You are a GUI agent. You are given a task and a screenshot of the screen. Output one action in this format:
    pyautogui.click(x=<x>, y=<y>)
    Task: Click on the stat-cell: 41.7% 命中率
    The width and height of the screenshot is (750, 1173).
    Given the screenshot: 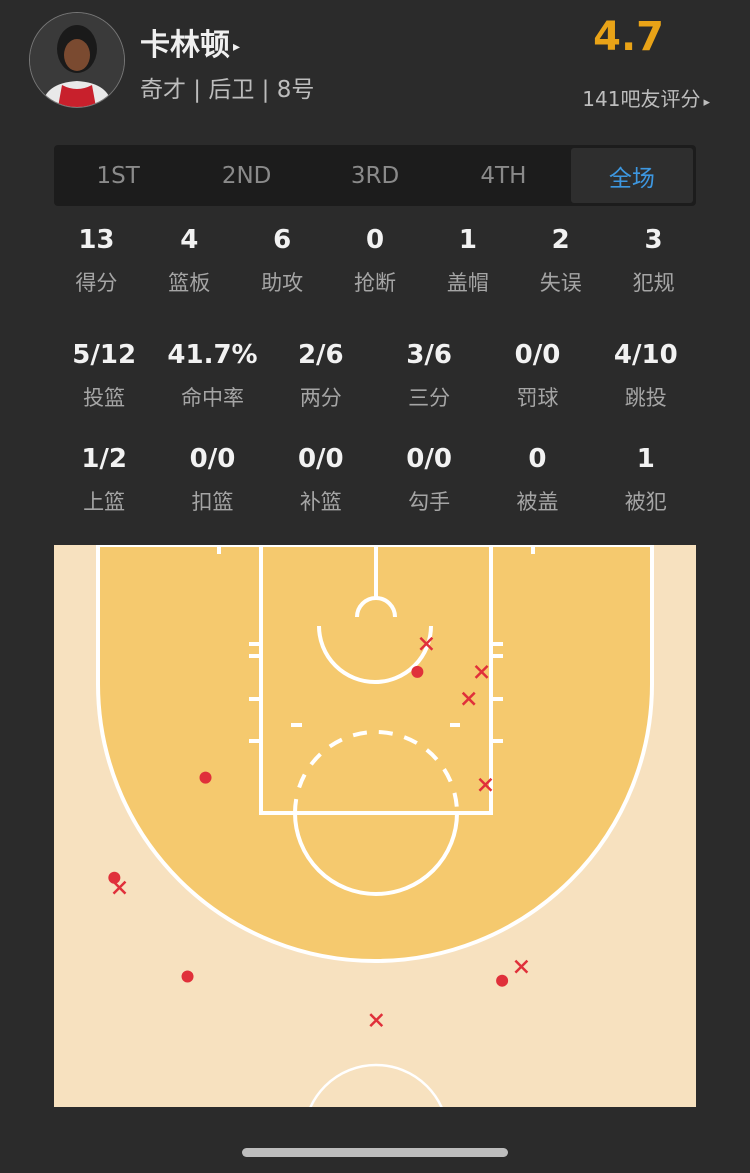 What is the action you would take?
    pyautogui.click(x=212, y=376)
    